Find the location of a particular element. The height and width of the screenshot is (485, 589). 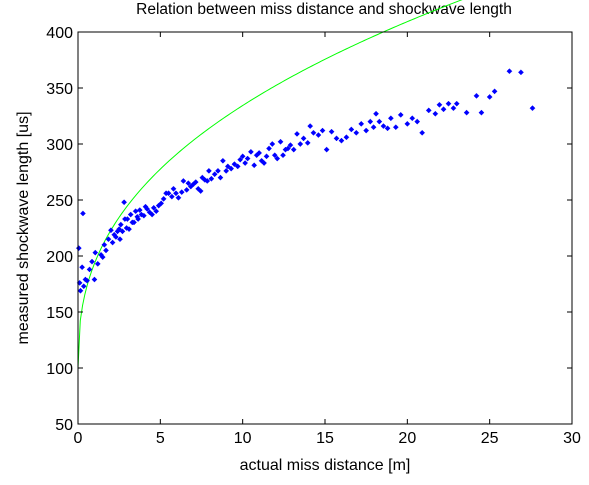

y-tick-label: 50 is located at coordinates (64, 425).